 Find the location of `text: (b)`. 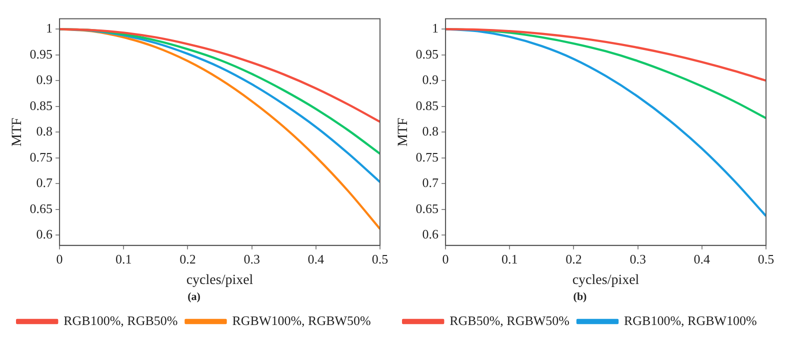

text: (b) is located at coordinates (580, 297).